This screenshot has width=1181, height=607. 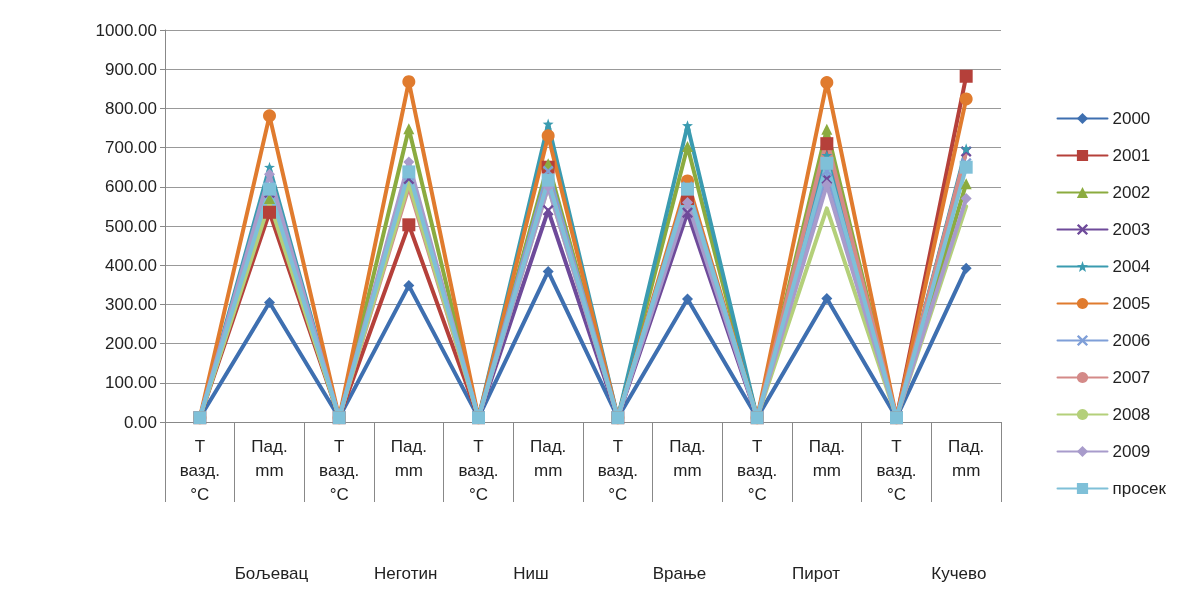 What do you see at coordinates (1131, 414) in the screenshot?
I see `legend-label: 2008` at bounding box center [1131, 414].